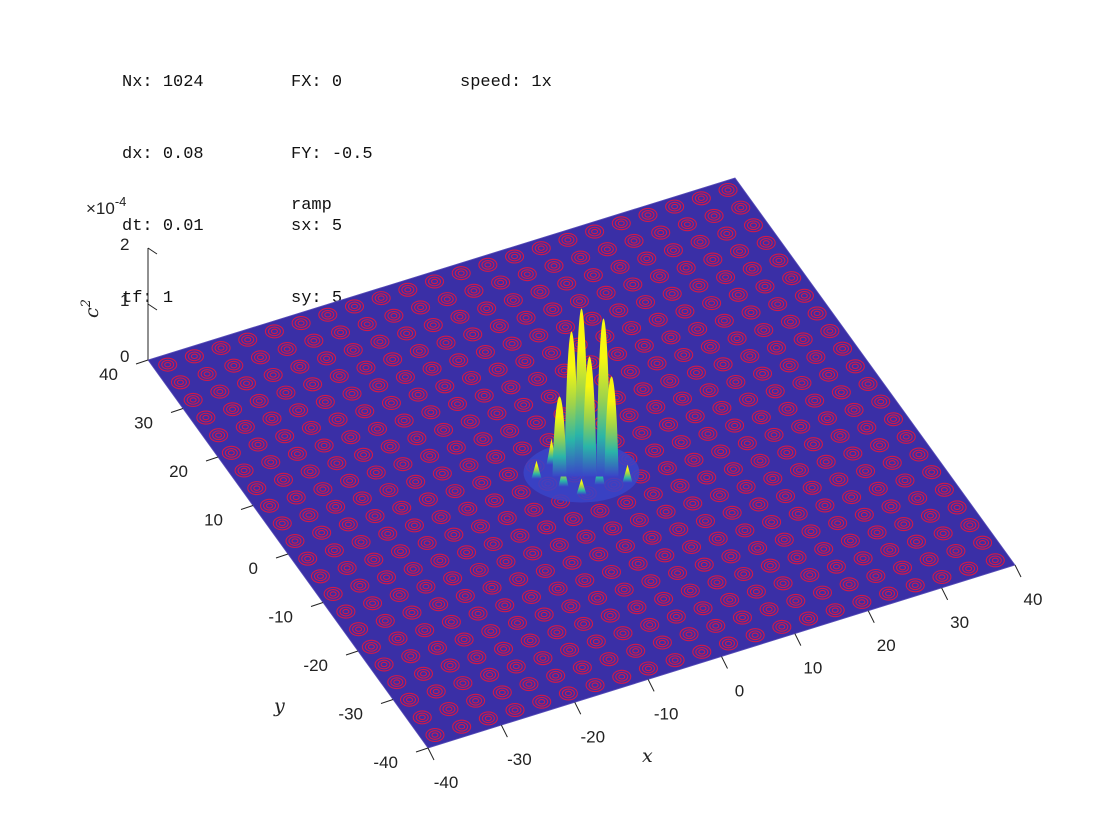 This screenshot has width=1120, height=840. I want to click on params-column-1: Nx: 1024 dx: 0.08 dt: 0.01 tf: 1, so click(163, 179).